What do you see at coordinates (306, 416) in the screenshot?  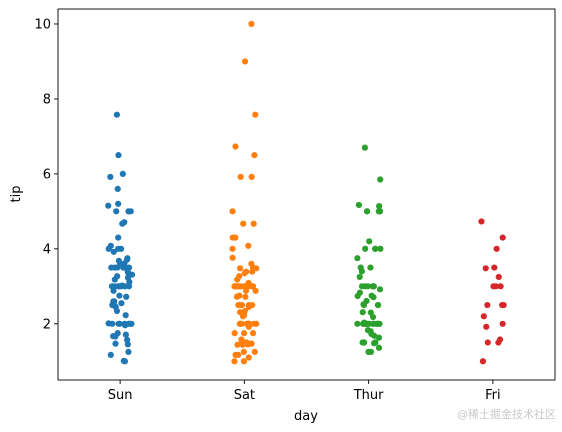 I see `x-axis-label: day` at bounding box center [306, 416].